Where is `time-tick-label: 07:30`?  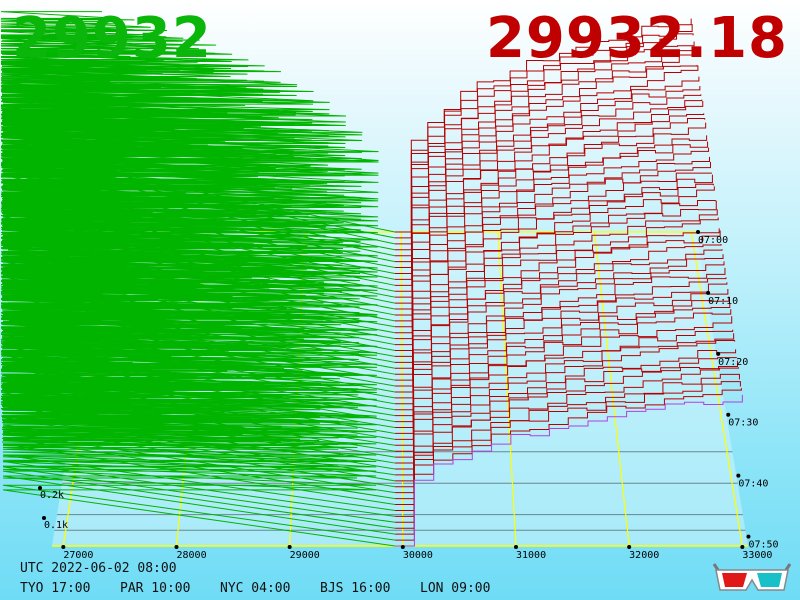
time-tick-label: 07:30 is located at coordinates (743, 423).